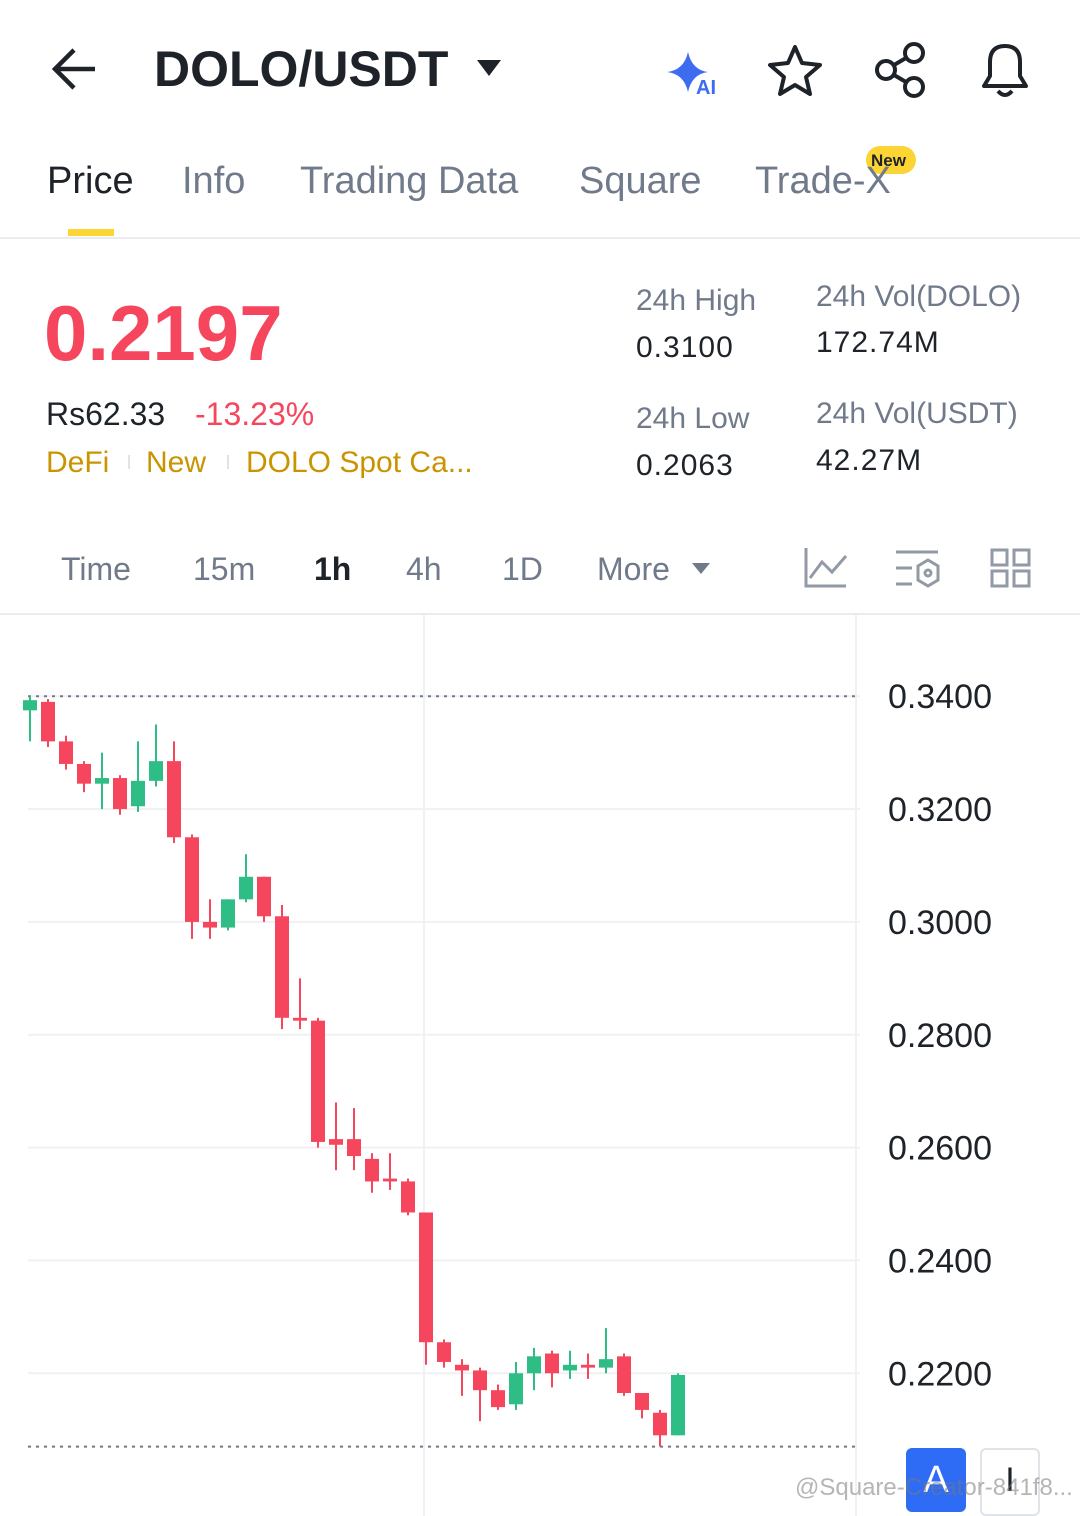 The width and height of the screenshot is (1080, 1516). I want to click on new-badge, so click(891, 160).